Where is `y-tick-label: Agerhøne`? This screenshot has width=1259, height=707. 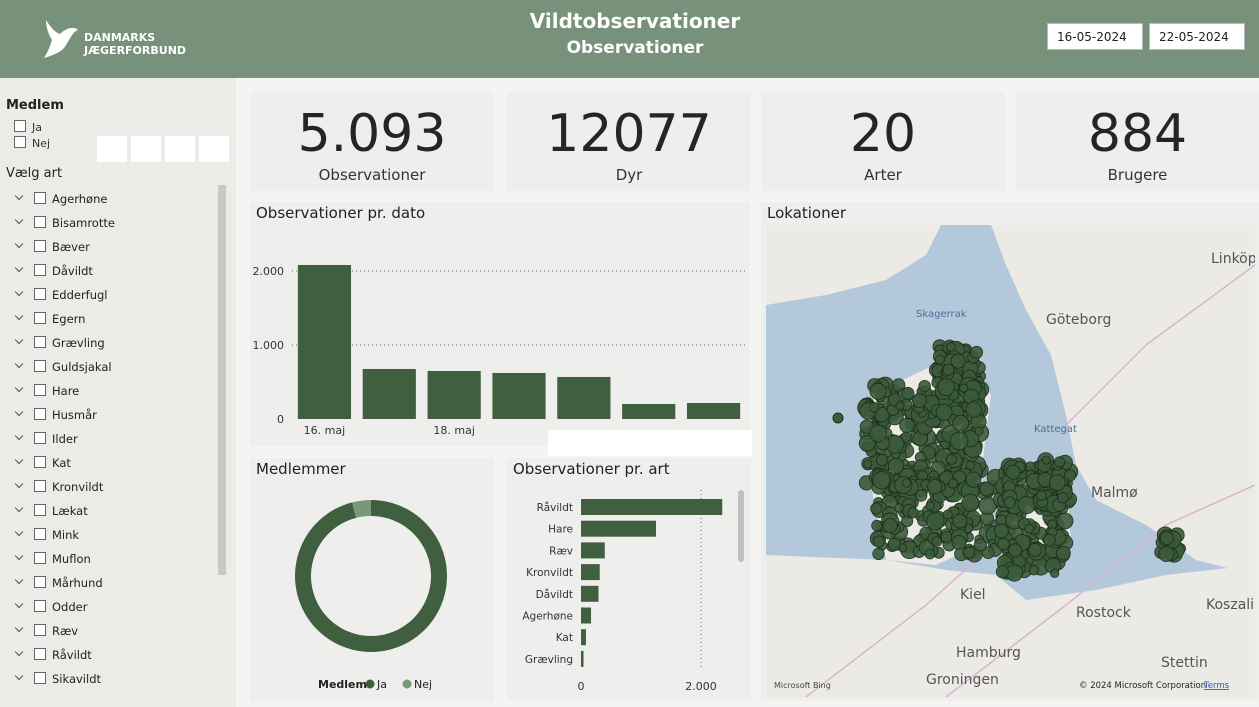 y-tick-label: Agerhøne is located at coordinates (547, 617).